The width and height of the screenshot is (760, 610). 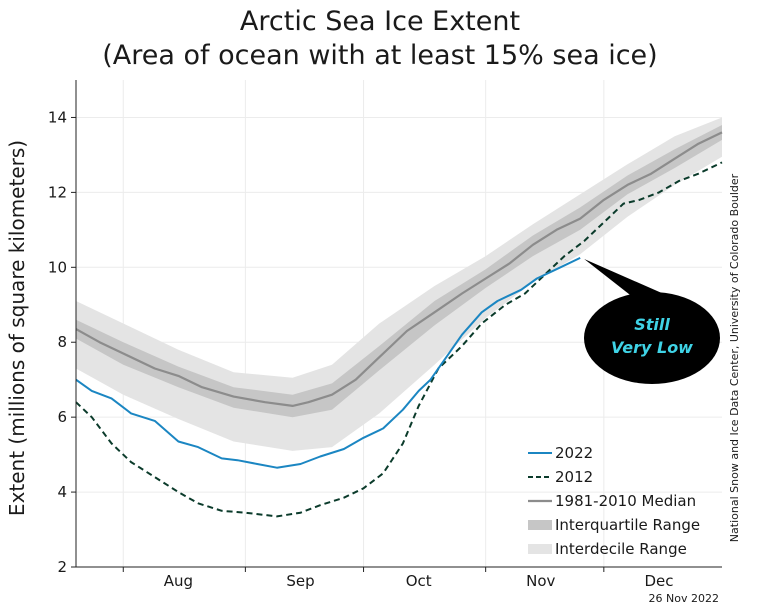 What do you see at coordinates (658, 581) in the screenshot?
I see `x-tick-label: Dec` at bounding box center [658, 581].